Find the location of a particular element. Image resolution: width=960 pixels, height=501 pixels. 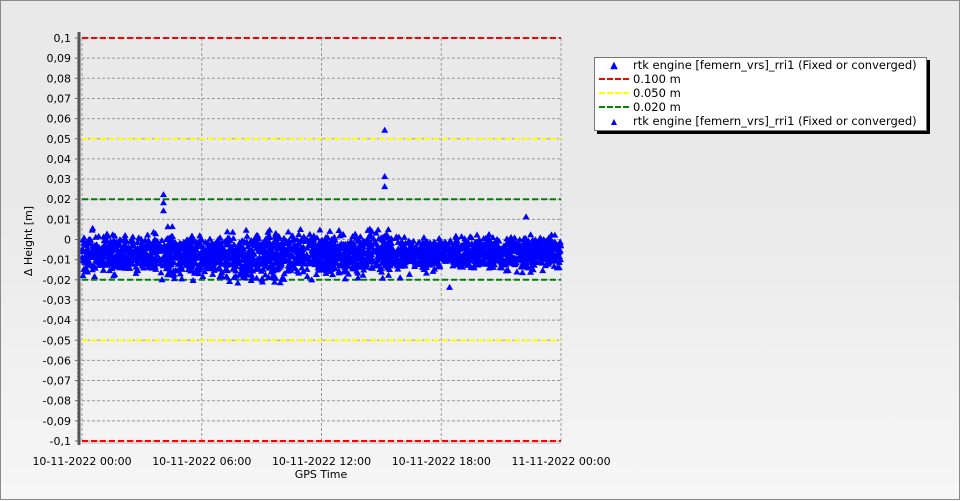

y-tick-label: 0,01 is located at coordinates (59, 219).